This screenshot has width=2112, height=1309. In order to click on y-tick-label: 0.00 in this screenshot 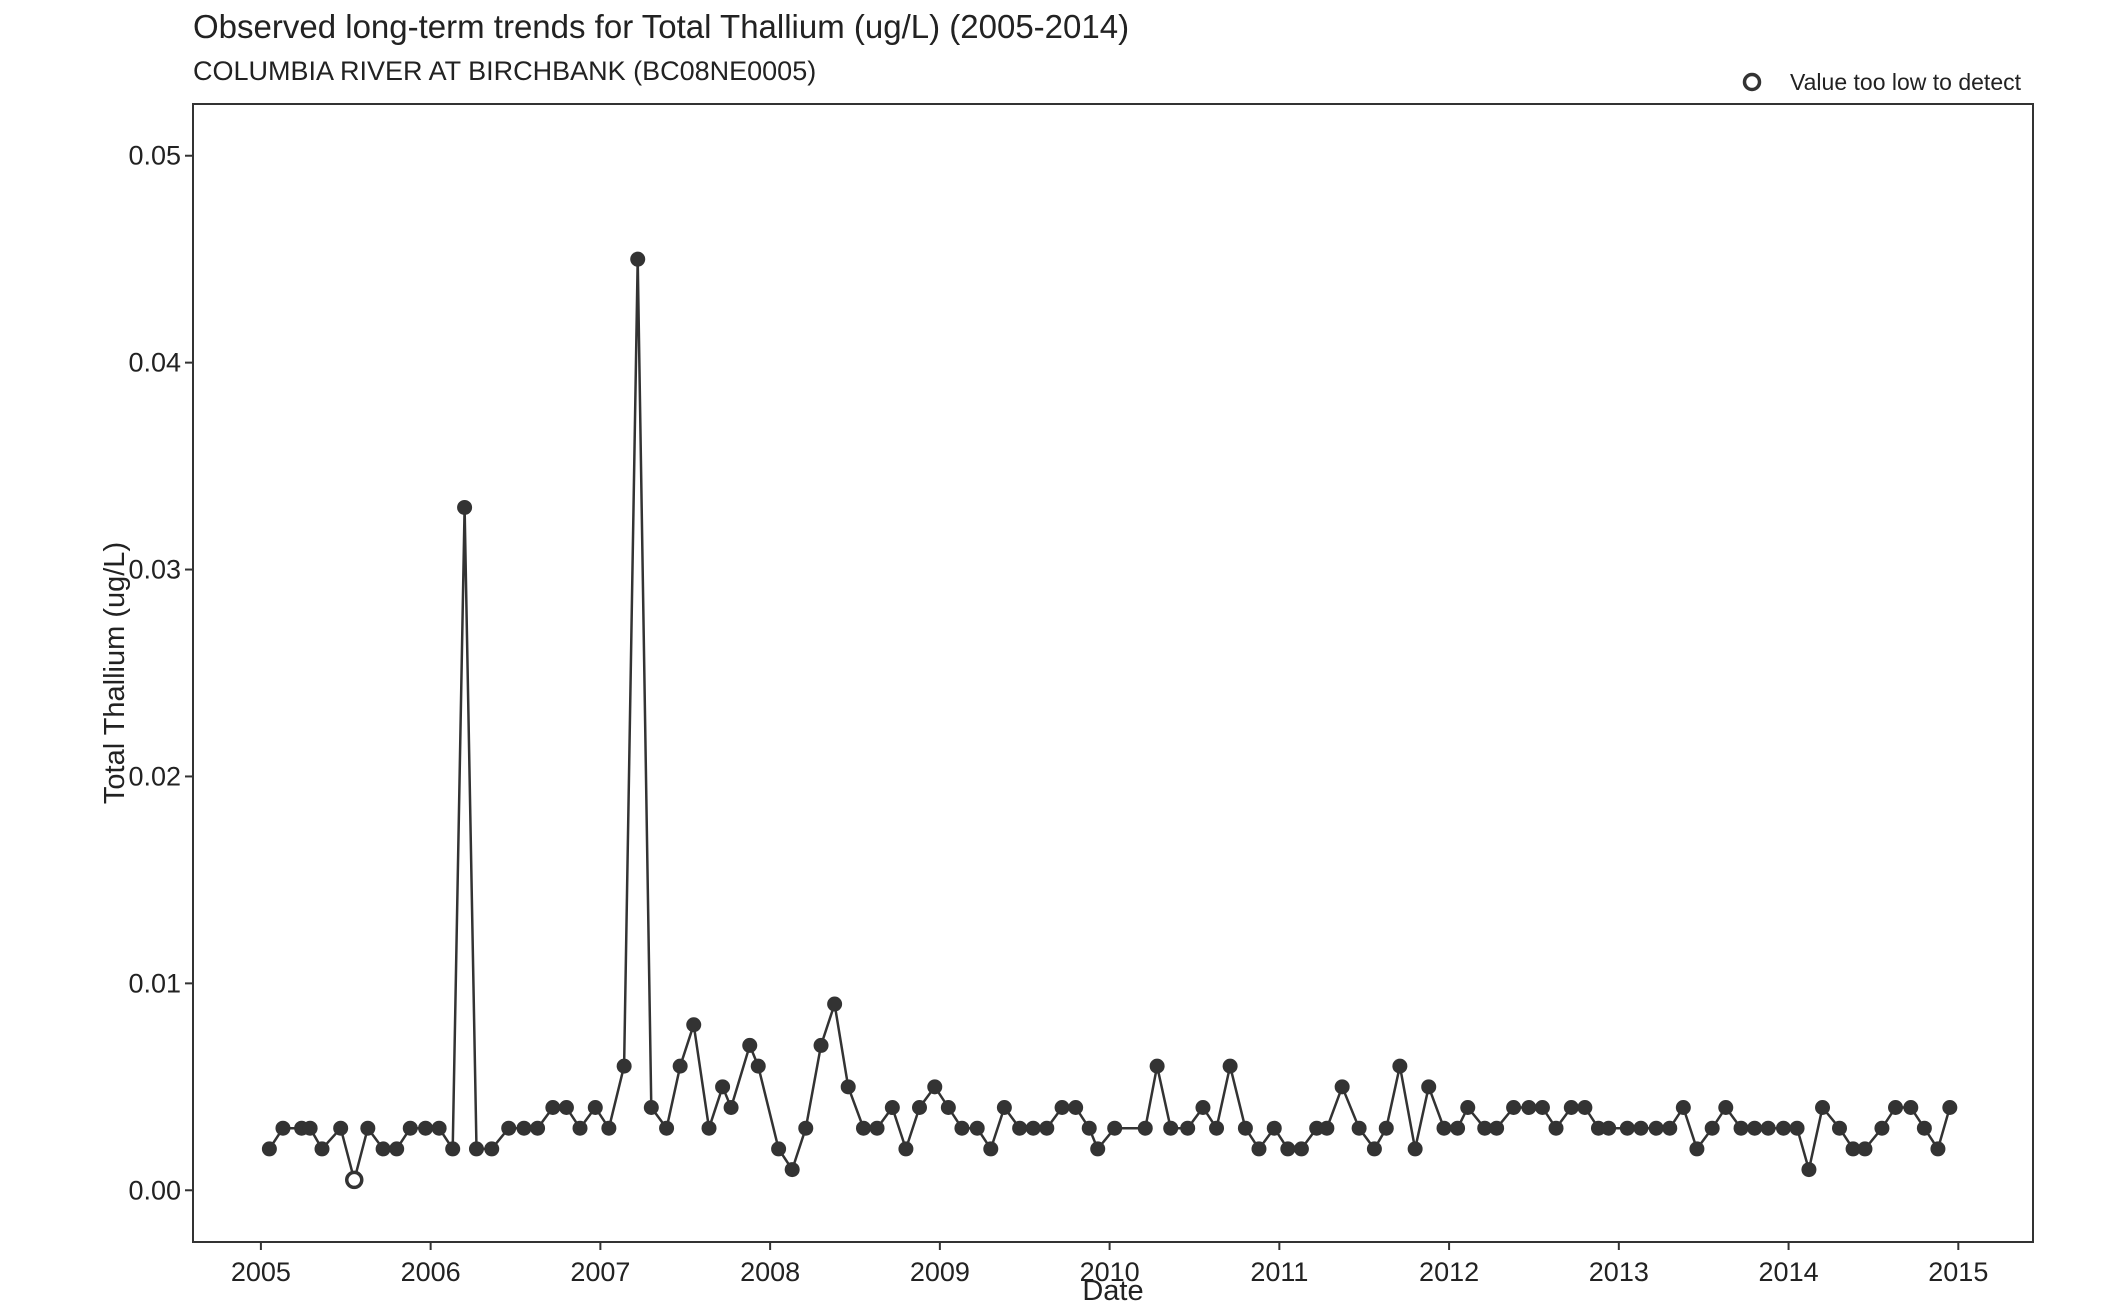, I will do `click(154, 1190)`.